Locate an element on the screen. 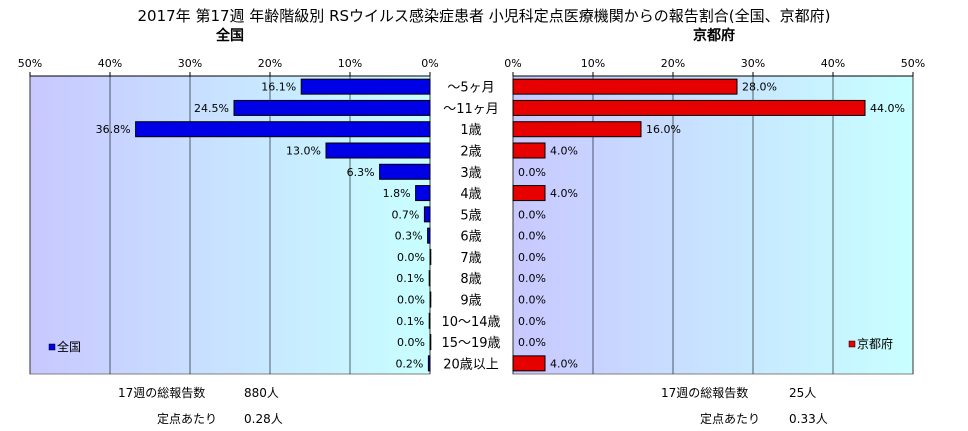 Image resolution: width=968 pixels, height=431 pixels. category-label: 5歳 is located at coordinates (470, 215).